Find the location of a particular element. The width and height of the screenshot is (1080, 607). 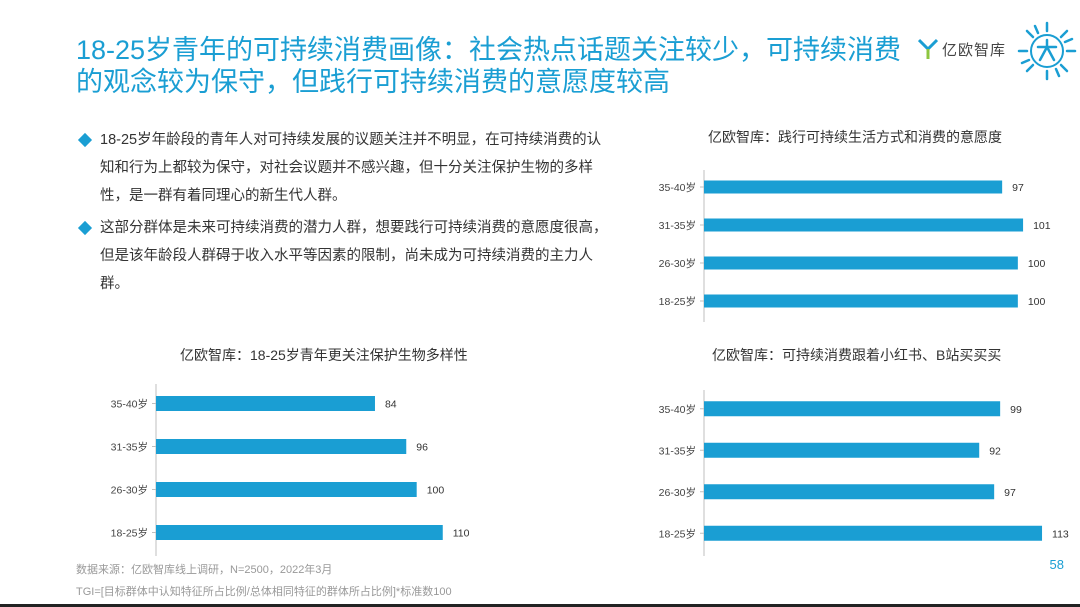

bar-value-label: 96 is located at coordinates (422, 448).